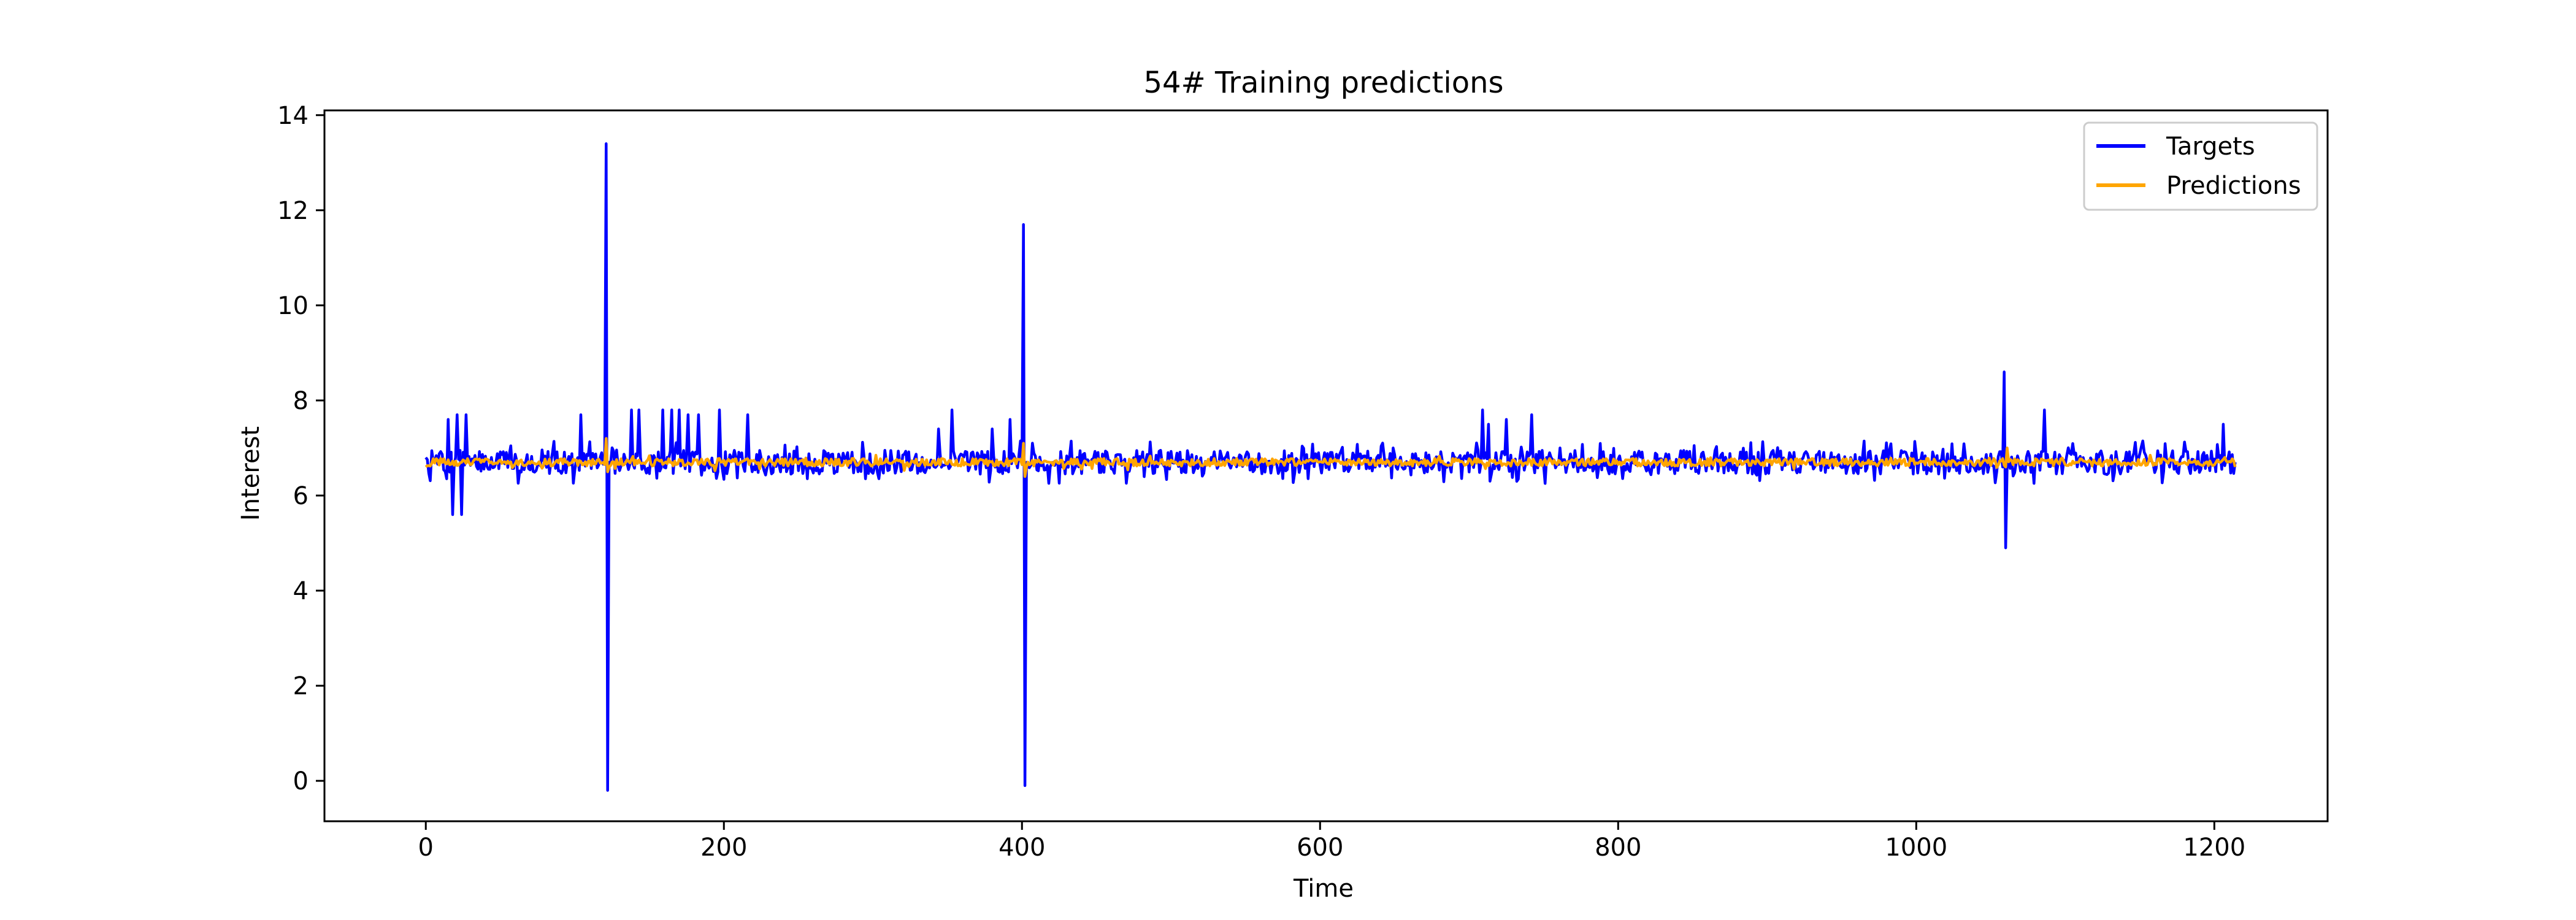  Describe the element at coordinates (1330, 457) in the screenshot. I see `series-line-predictions` at that location.